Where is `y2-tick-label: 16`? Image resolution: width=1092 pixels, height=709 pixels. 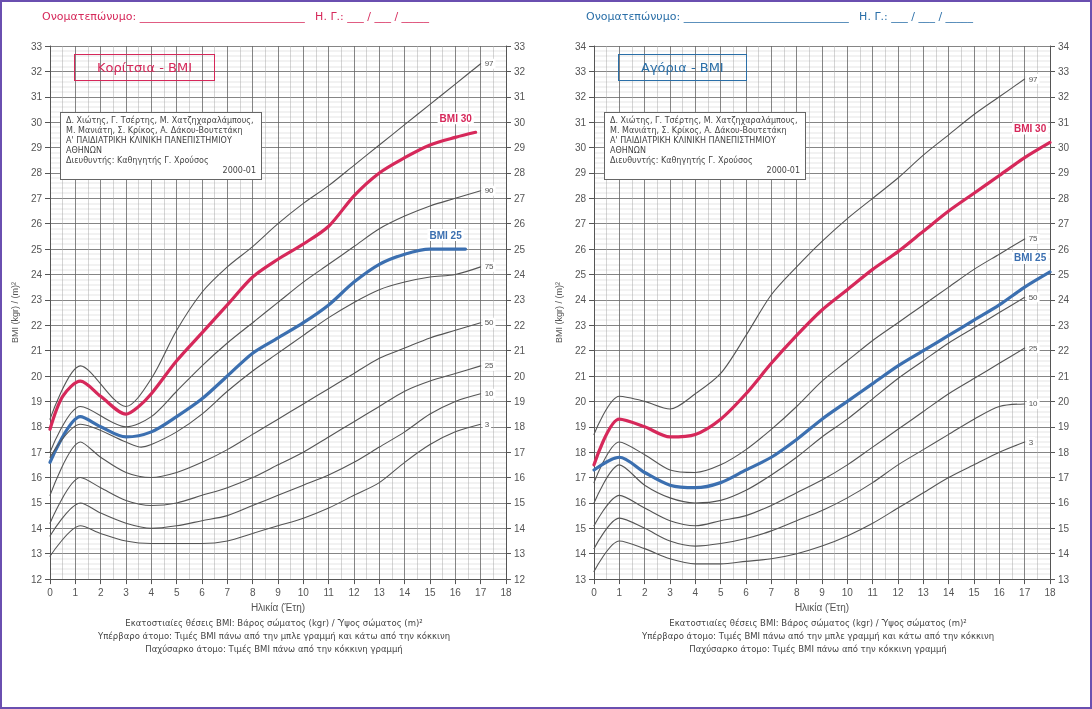
y2-tick-label: 16 is located at coordinates (520, 478).